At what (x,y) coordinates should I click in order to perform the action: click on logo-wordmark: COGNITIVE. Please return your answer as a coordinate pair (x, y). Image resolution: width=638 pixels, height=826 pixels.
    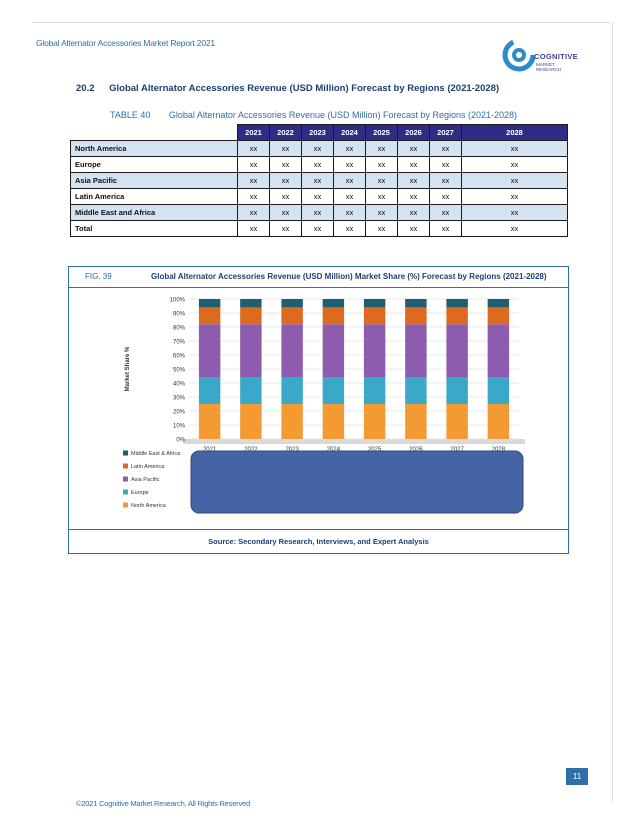
    Looking at the image, I should click on (556, 56).